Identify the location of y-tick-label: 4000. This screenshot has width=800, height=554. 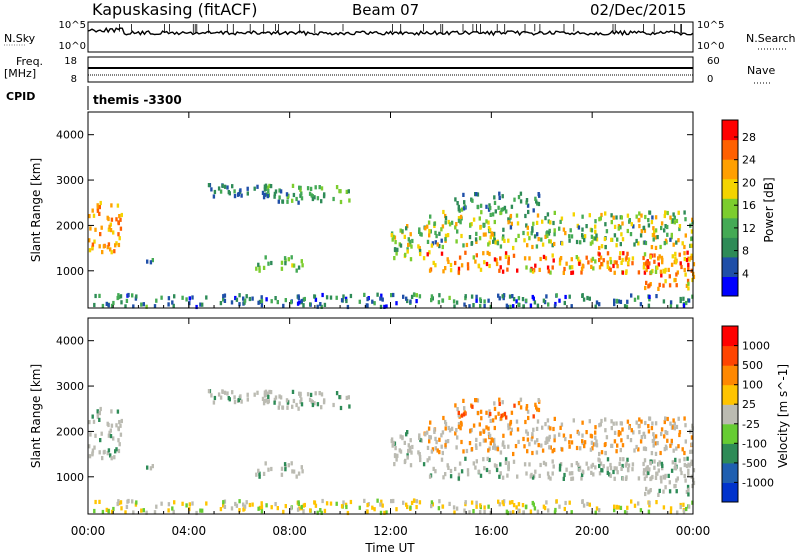
(70, 135).